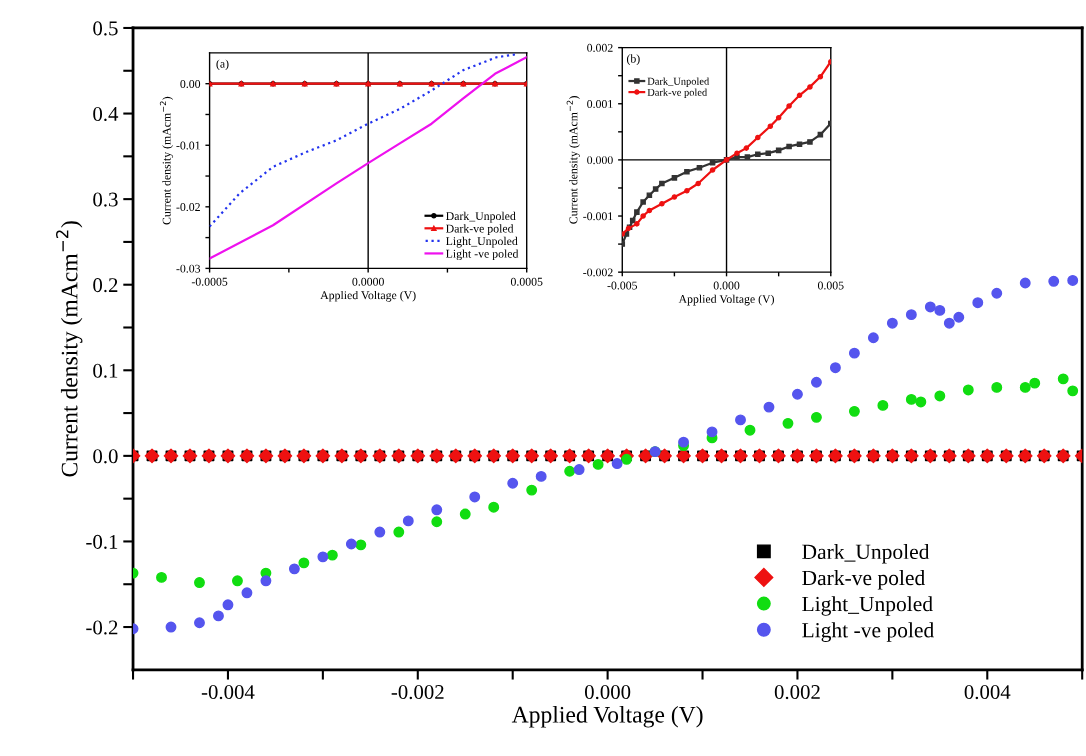 The width and height of the screenshot is (1086, 756). What do you see at coordinates (726, 285) in the screenshot?
I see `x-tick-label: 0.000` at bounding box center [726, 285].